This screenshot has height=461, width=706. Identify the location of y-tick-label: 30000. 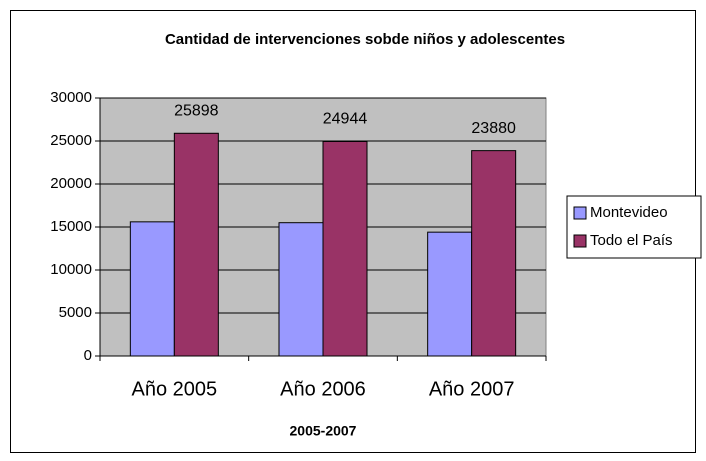
(71, 97).